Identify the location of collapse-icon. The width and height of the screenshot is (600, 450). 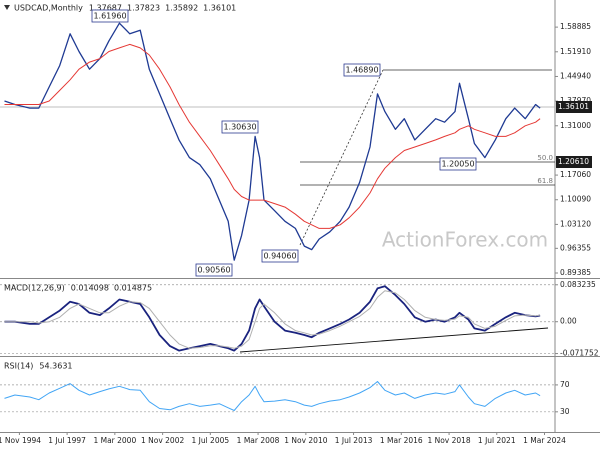
(7, 7).